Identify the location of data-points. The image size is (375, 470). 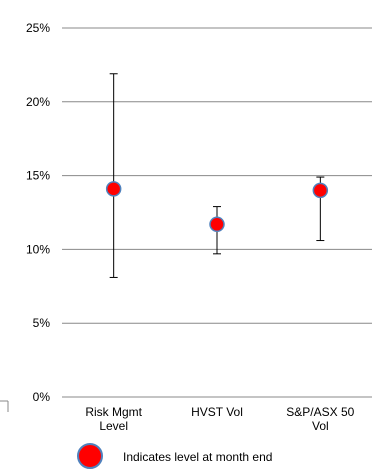
(217, 207).